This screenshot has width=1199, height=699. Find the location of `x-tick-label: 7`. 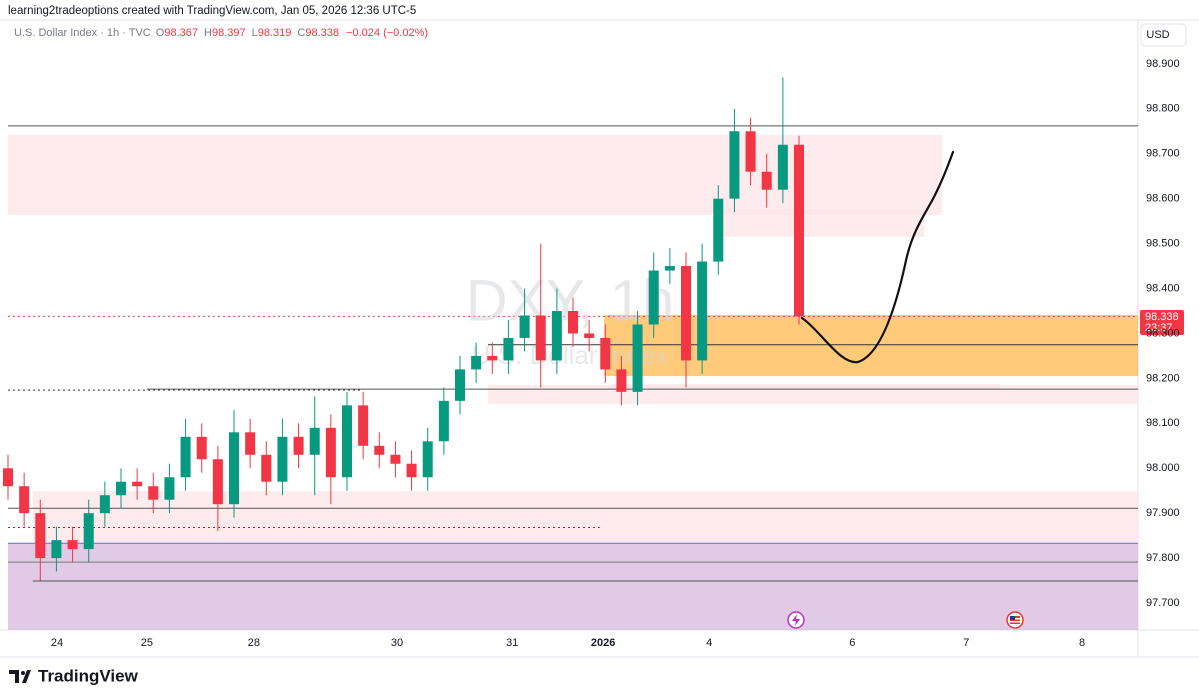

x-tick-label: 7 is located at coordinates (966, 643).